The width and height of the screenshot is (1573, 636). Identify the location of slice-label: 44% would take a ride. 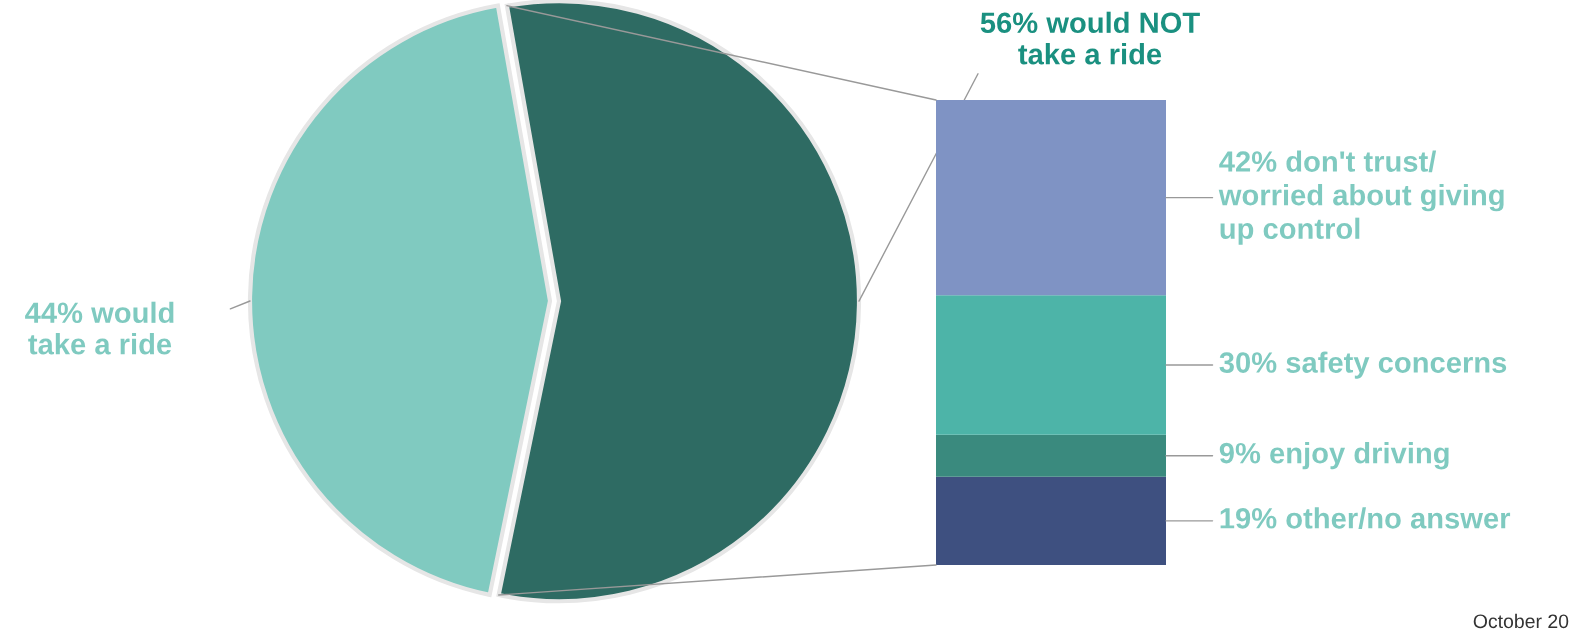
(99, 328).